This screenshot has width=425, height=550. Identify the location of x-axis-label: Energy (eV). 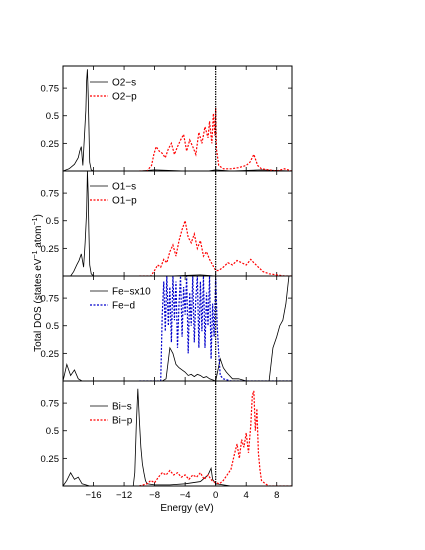
(186, 508).